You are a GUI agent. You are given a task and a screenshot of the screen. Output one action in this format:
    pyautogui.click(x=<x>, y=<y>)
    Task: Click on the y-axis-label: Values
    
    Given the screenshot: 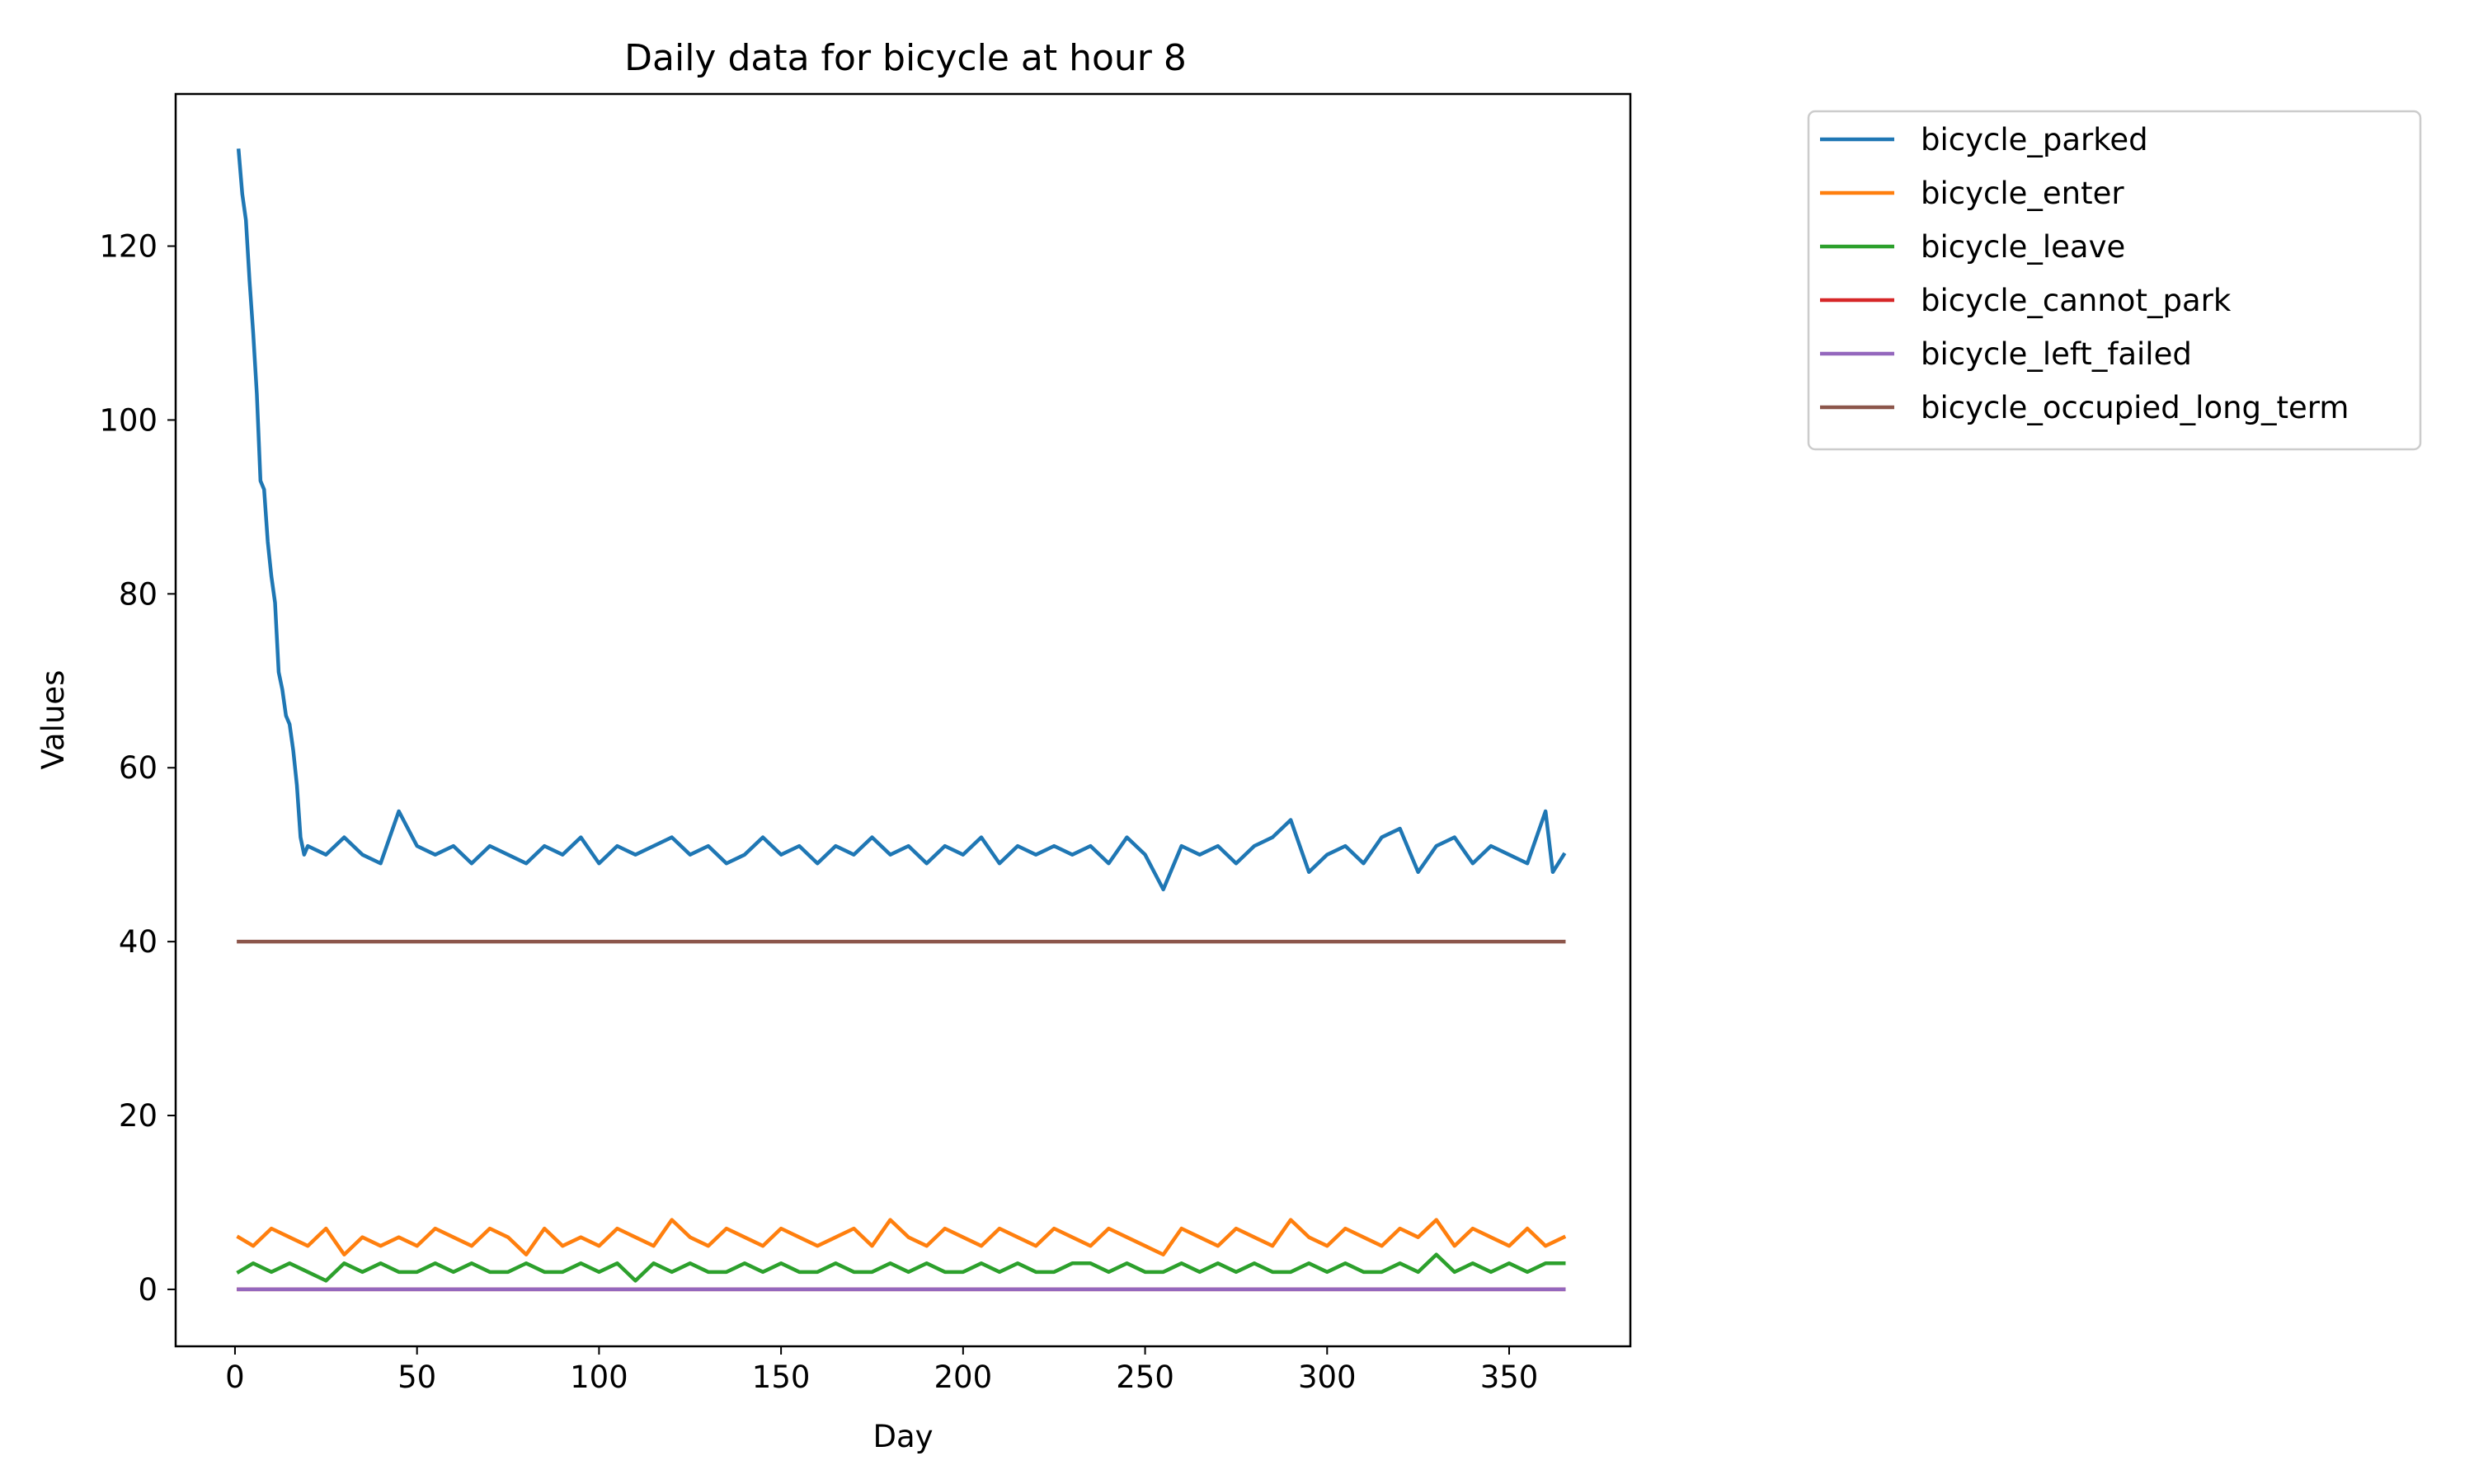 What is the action you would take?
    pyautogui.click(x=53, y=720)
    